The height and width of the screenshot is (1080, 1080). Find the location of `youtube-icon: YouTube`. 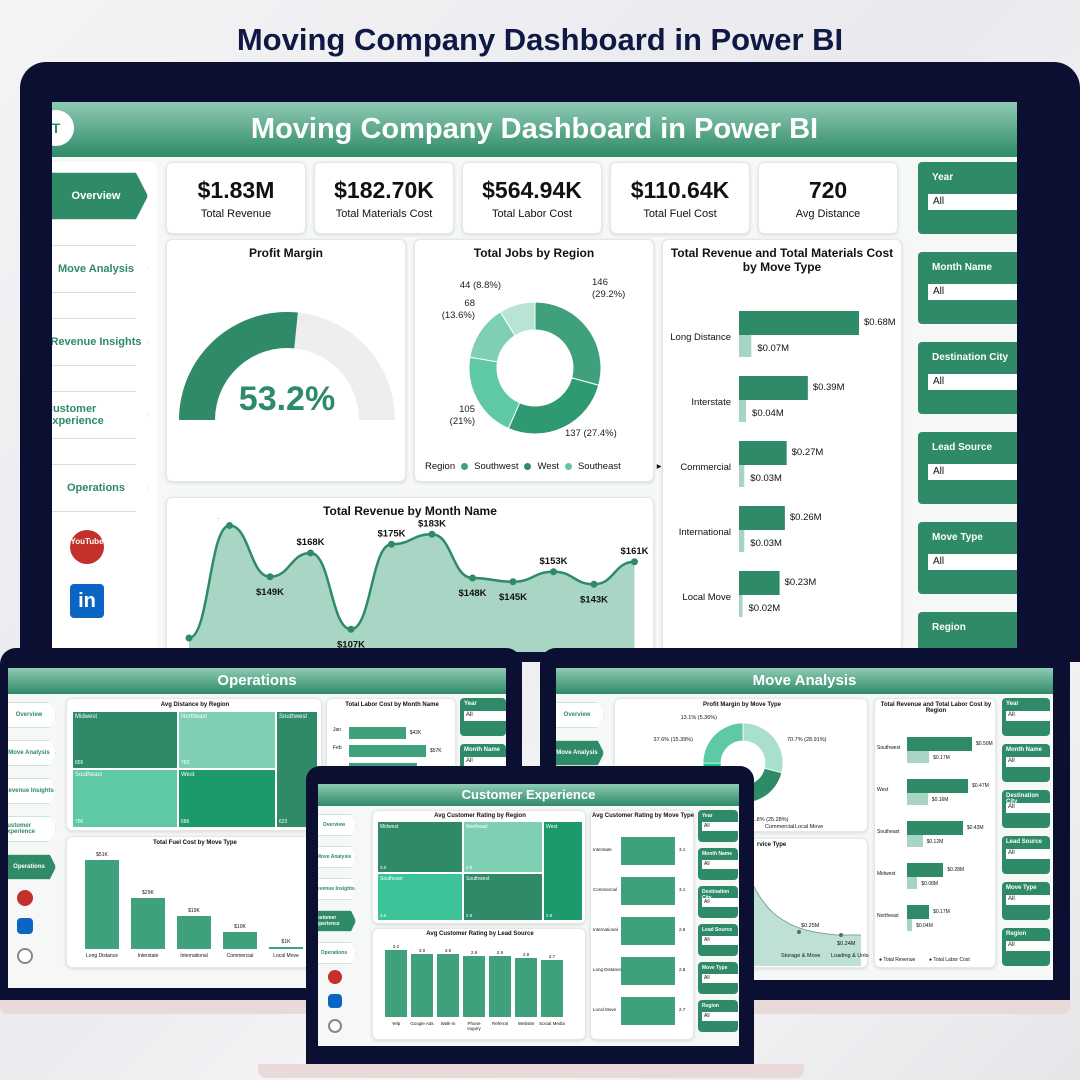

youtube-icon: YouTube is located at coordinates (87, 547).